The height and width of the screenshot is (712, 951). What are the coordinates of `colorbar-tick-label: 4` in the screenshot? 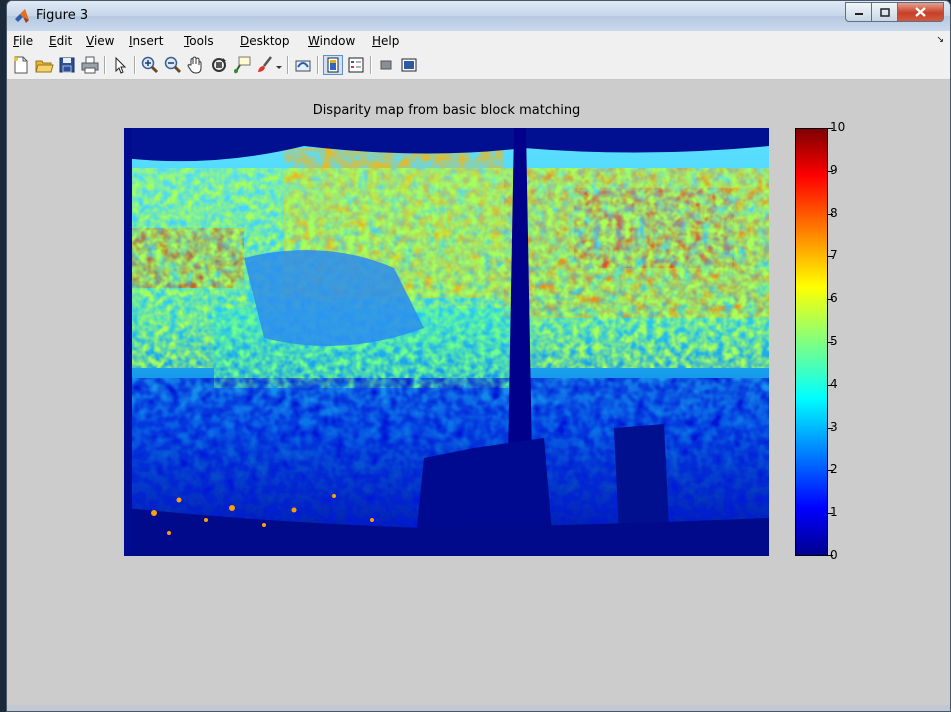 It's located at (834, 383).